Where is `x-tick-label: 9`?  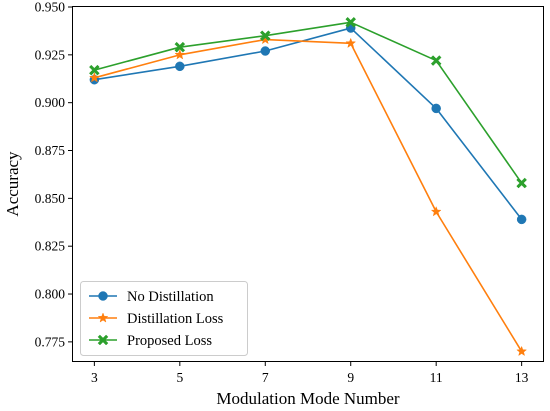
x-tick-label: 9 is located at coordinates (350, 377).